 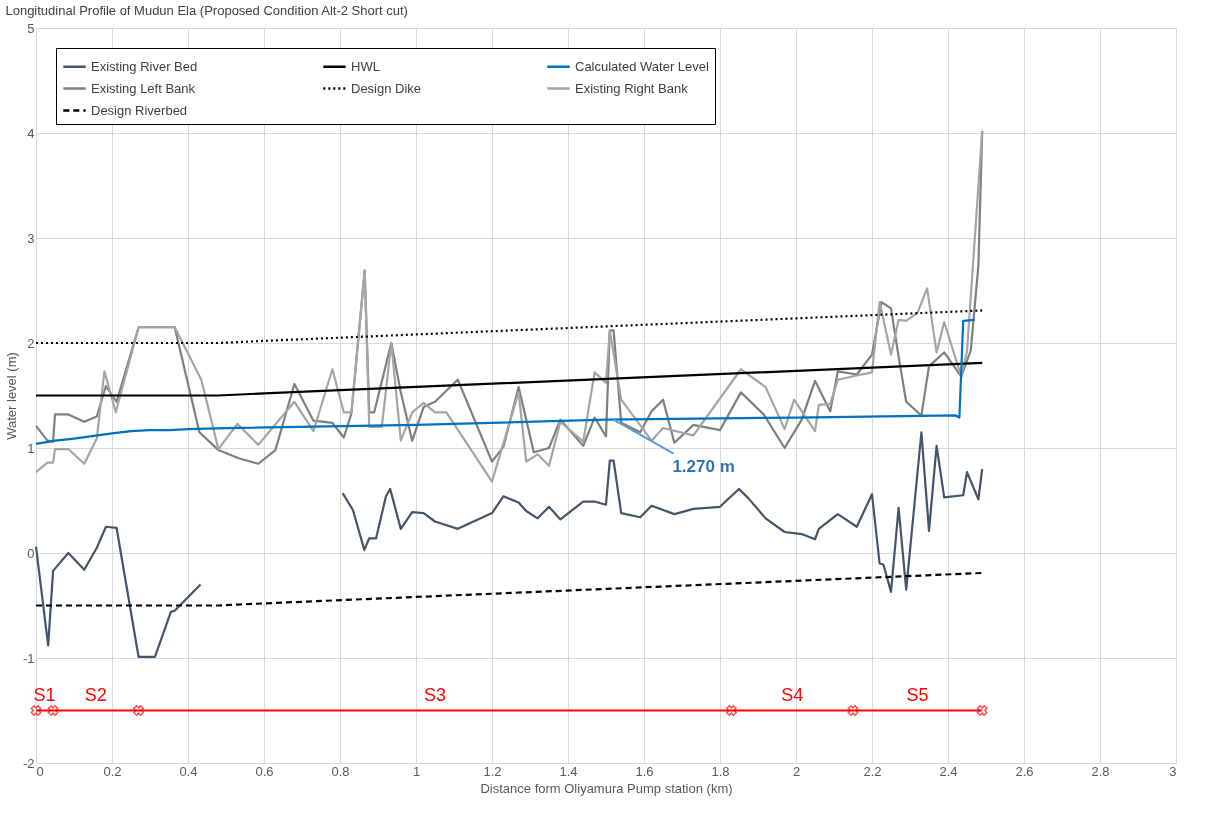 I want to click on annotation: S5, so click(x=917, y=694).